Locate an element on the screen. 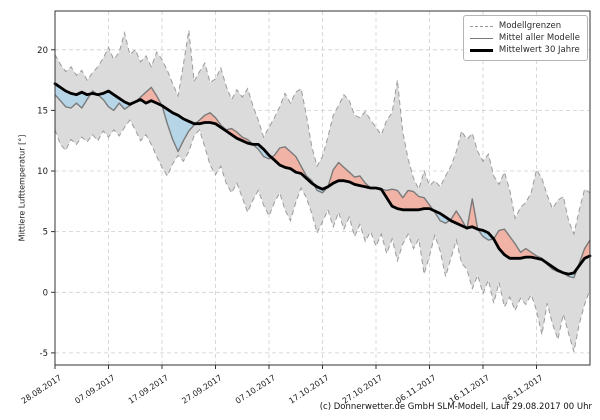 Image resolution: width=600 pixels, height=420 pixels. svg-text: 5 is located at coordinates (45, 233).